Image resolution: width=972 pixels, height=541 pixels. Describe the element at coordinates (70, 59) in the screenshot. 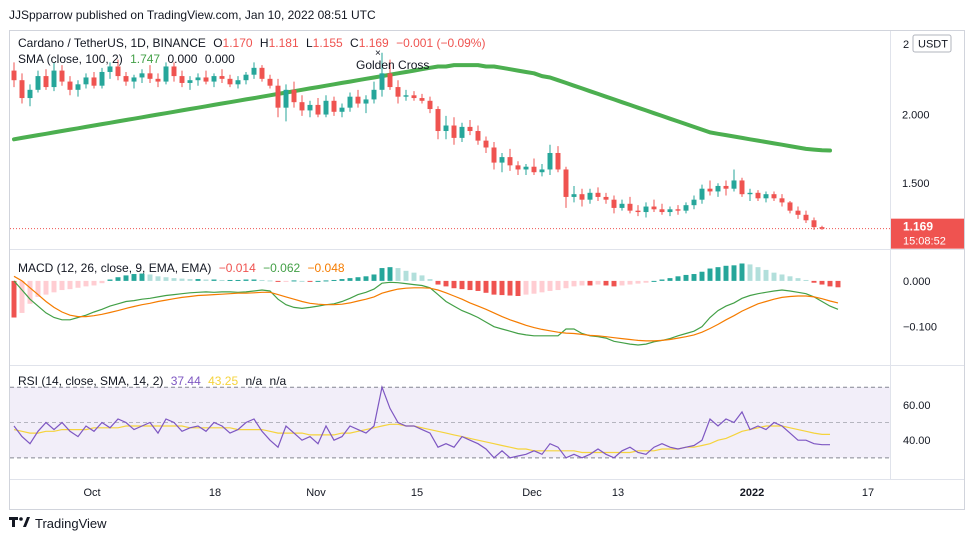

I see `sma-title: SMA (close, 100, 2)` at that location.